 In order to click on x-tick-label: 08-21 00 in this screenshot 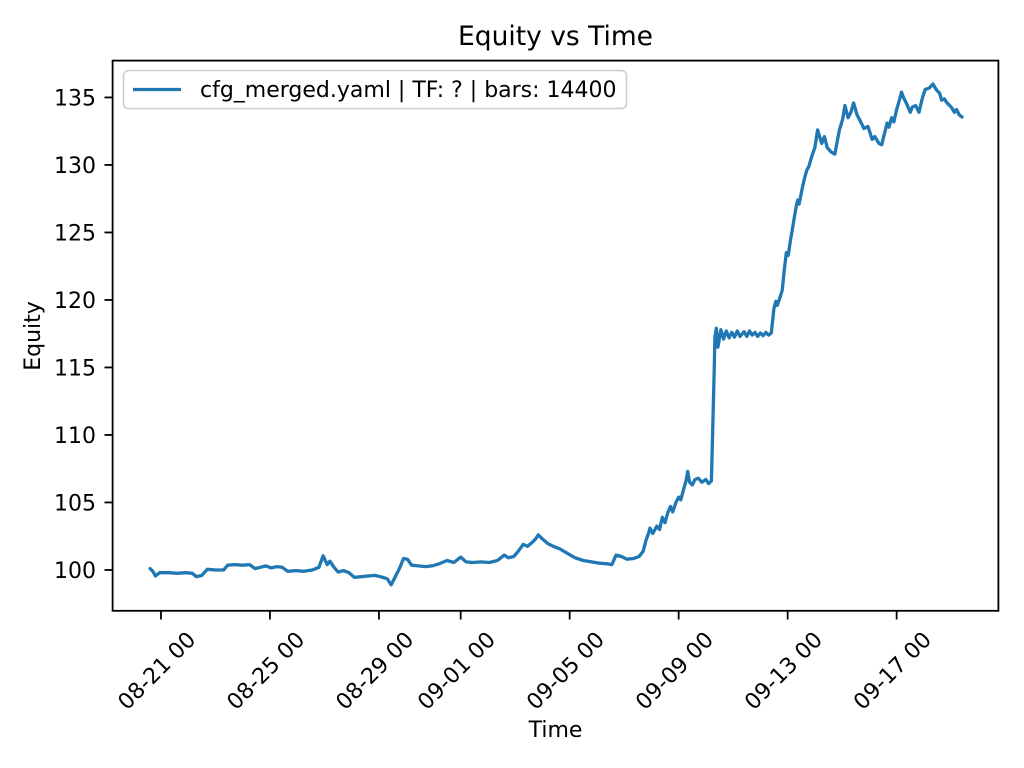, I will do `click(158, 672)`.